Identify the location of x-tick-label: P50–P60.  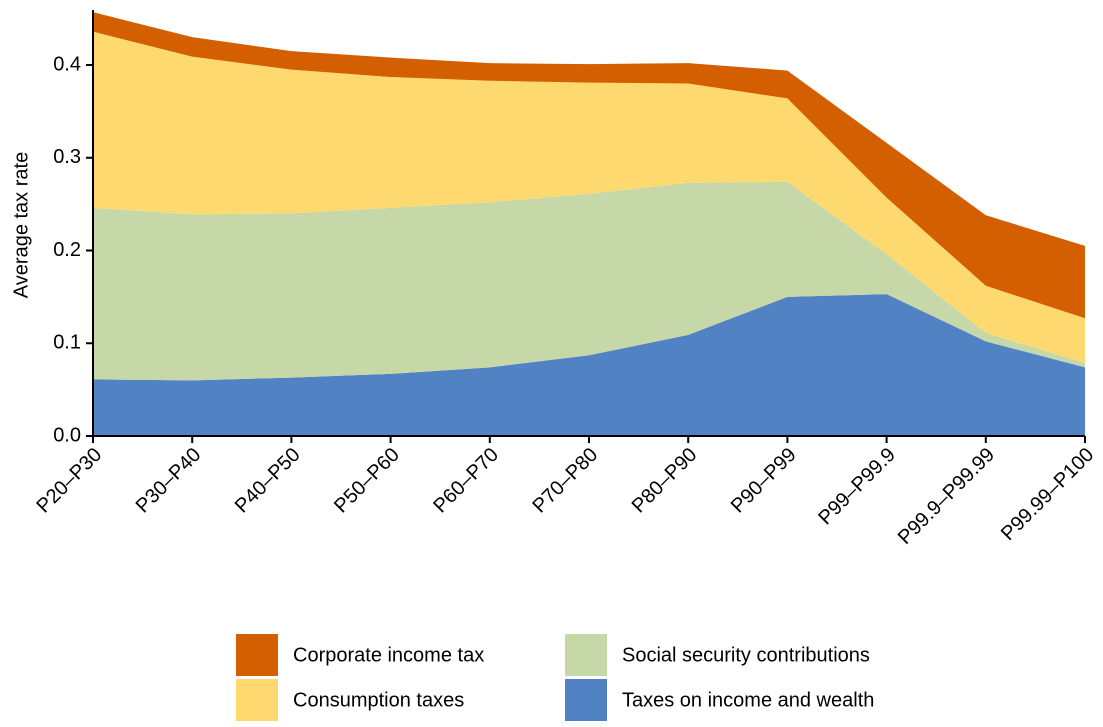
(367, 481).